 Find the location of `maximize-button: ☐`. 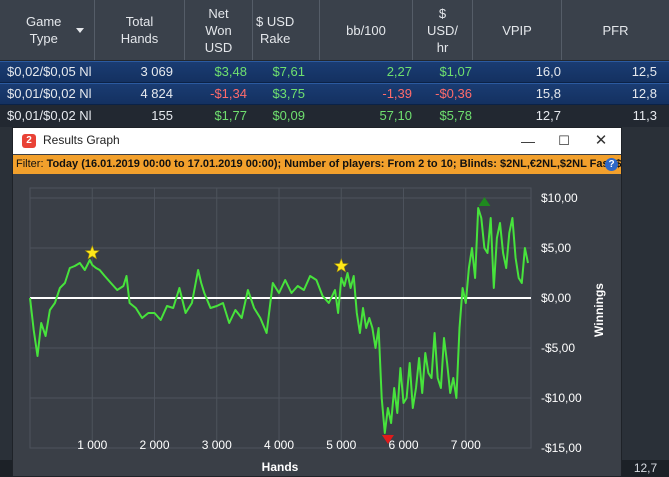

maximize-button: ☐ is located at coordinates (564, 140).